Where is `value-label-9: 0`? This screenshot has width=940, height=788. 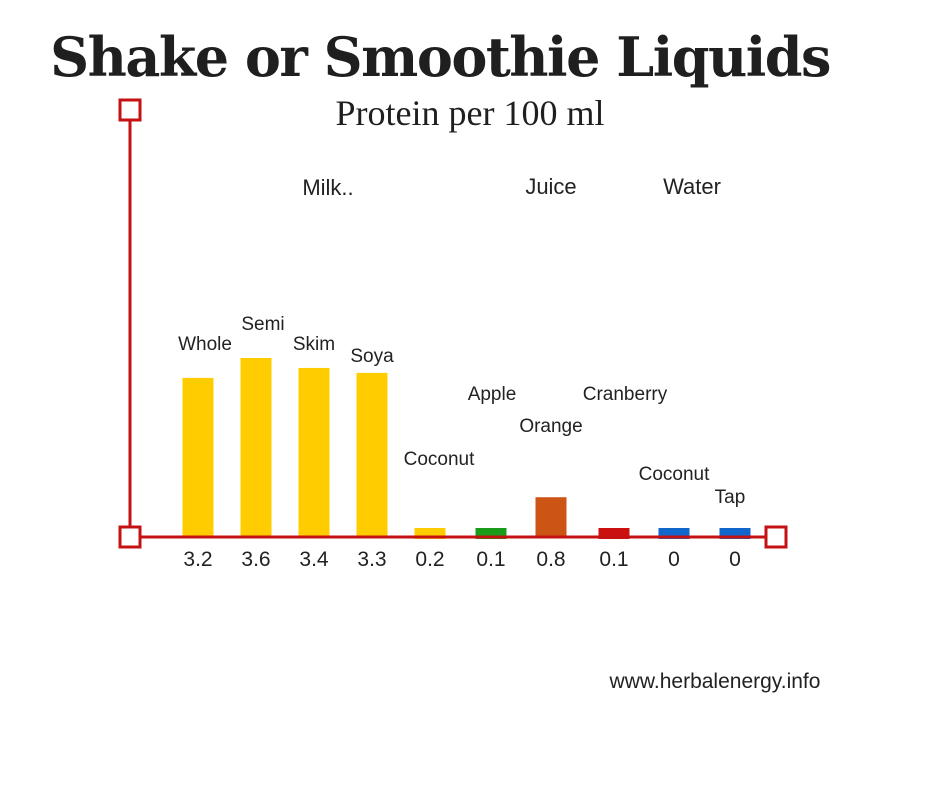 value-label-9: 0 is located at coordinates (735, 559).